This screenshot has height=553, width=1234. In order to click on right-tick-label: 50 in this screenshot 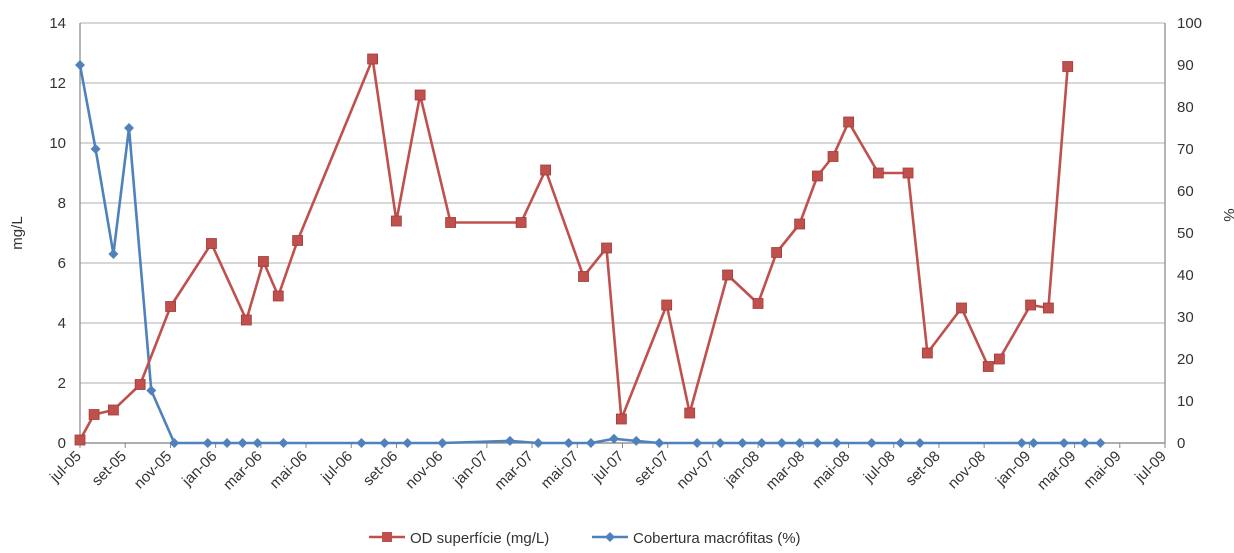, I will do `click(1185, 233)`.